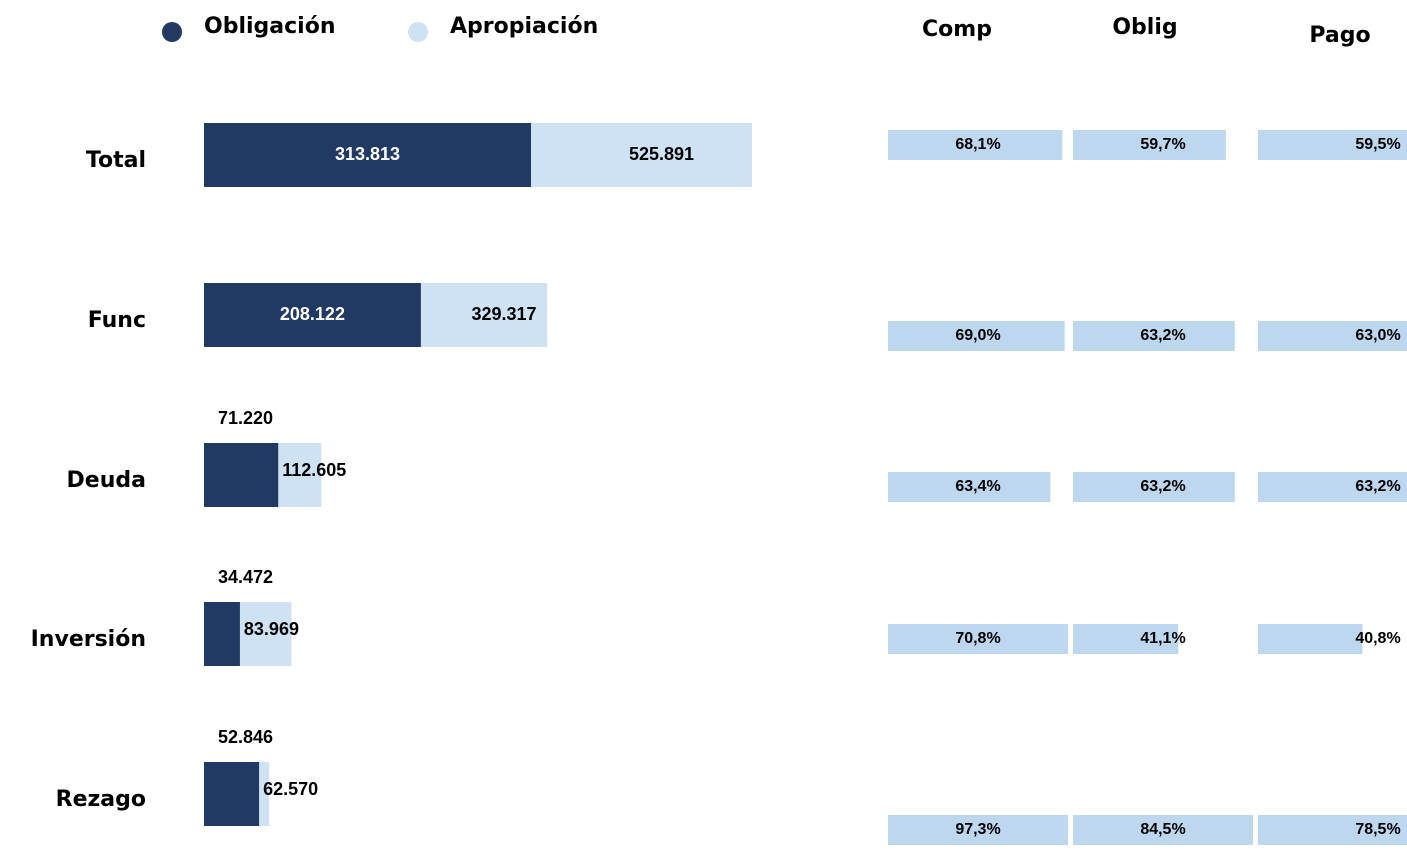 The height and width of the screenshot is (855, 1407). I want to click on value-label: 71.220, so click(245, 418).